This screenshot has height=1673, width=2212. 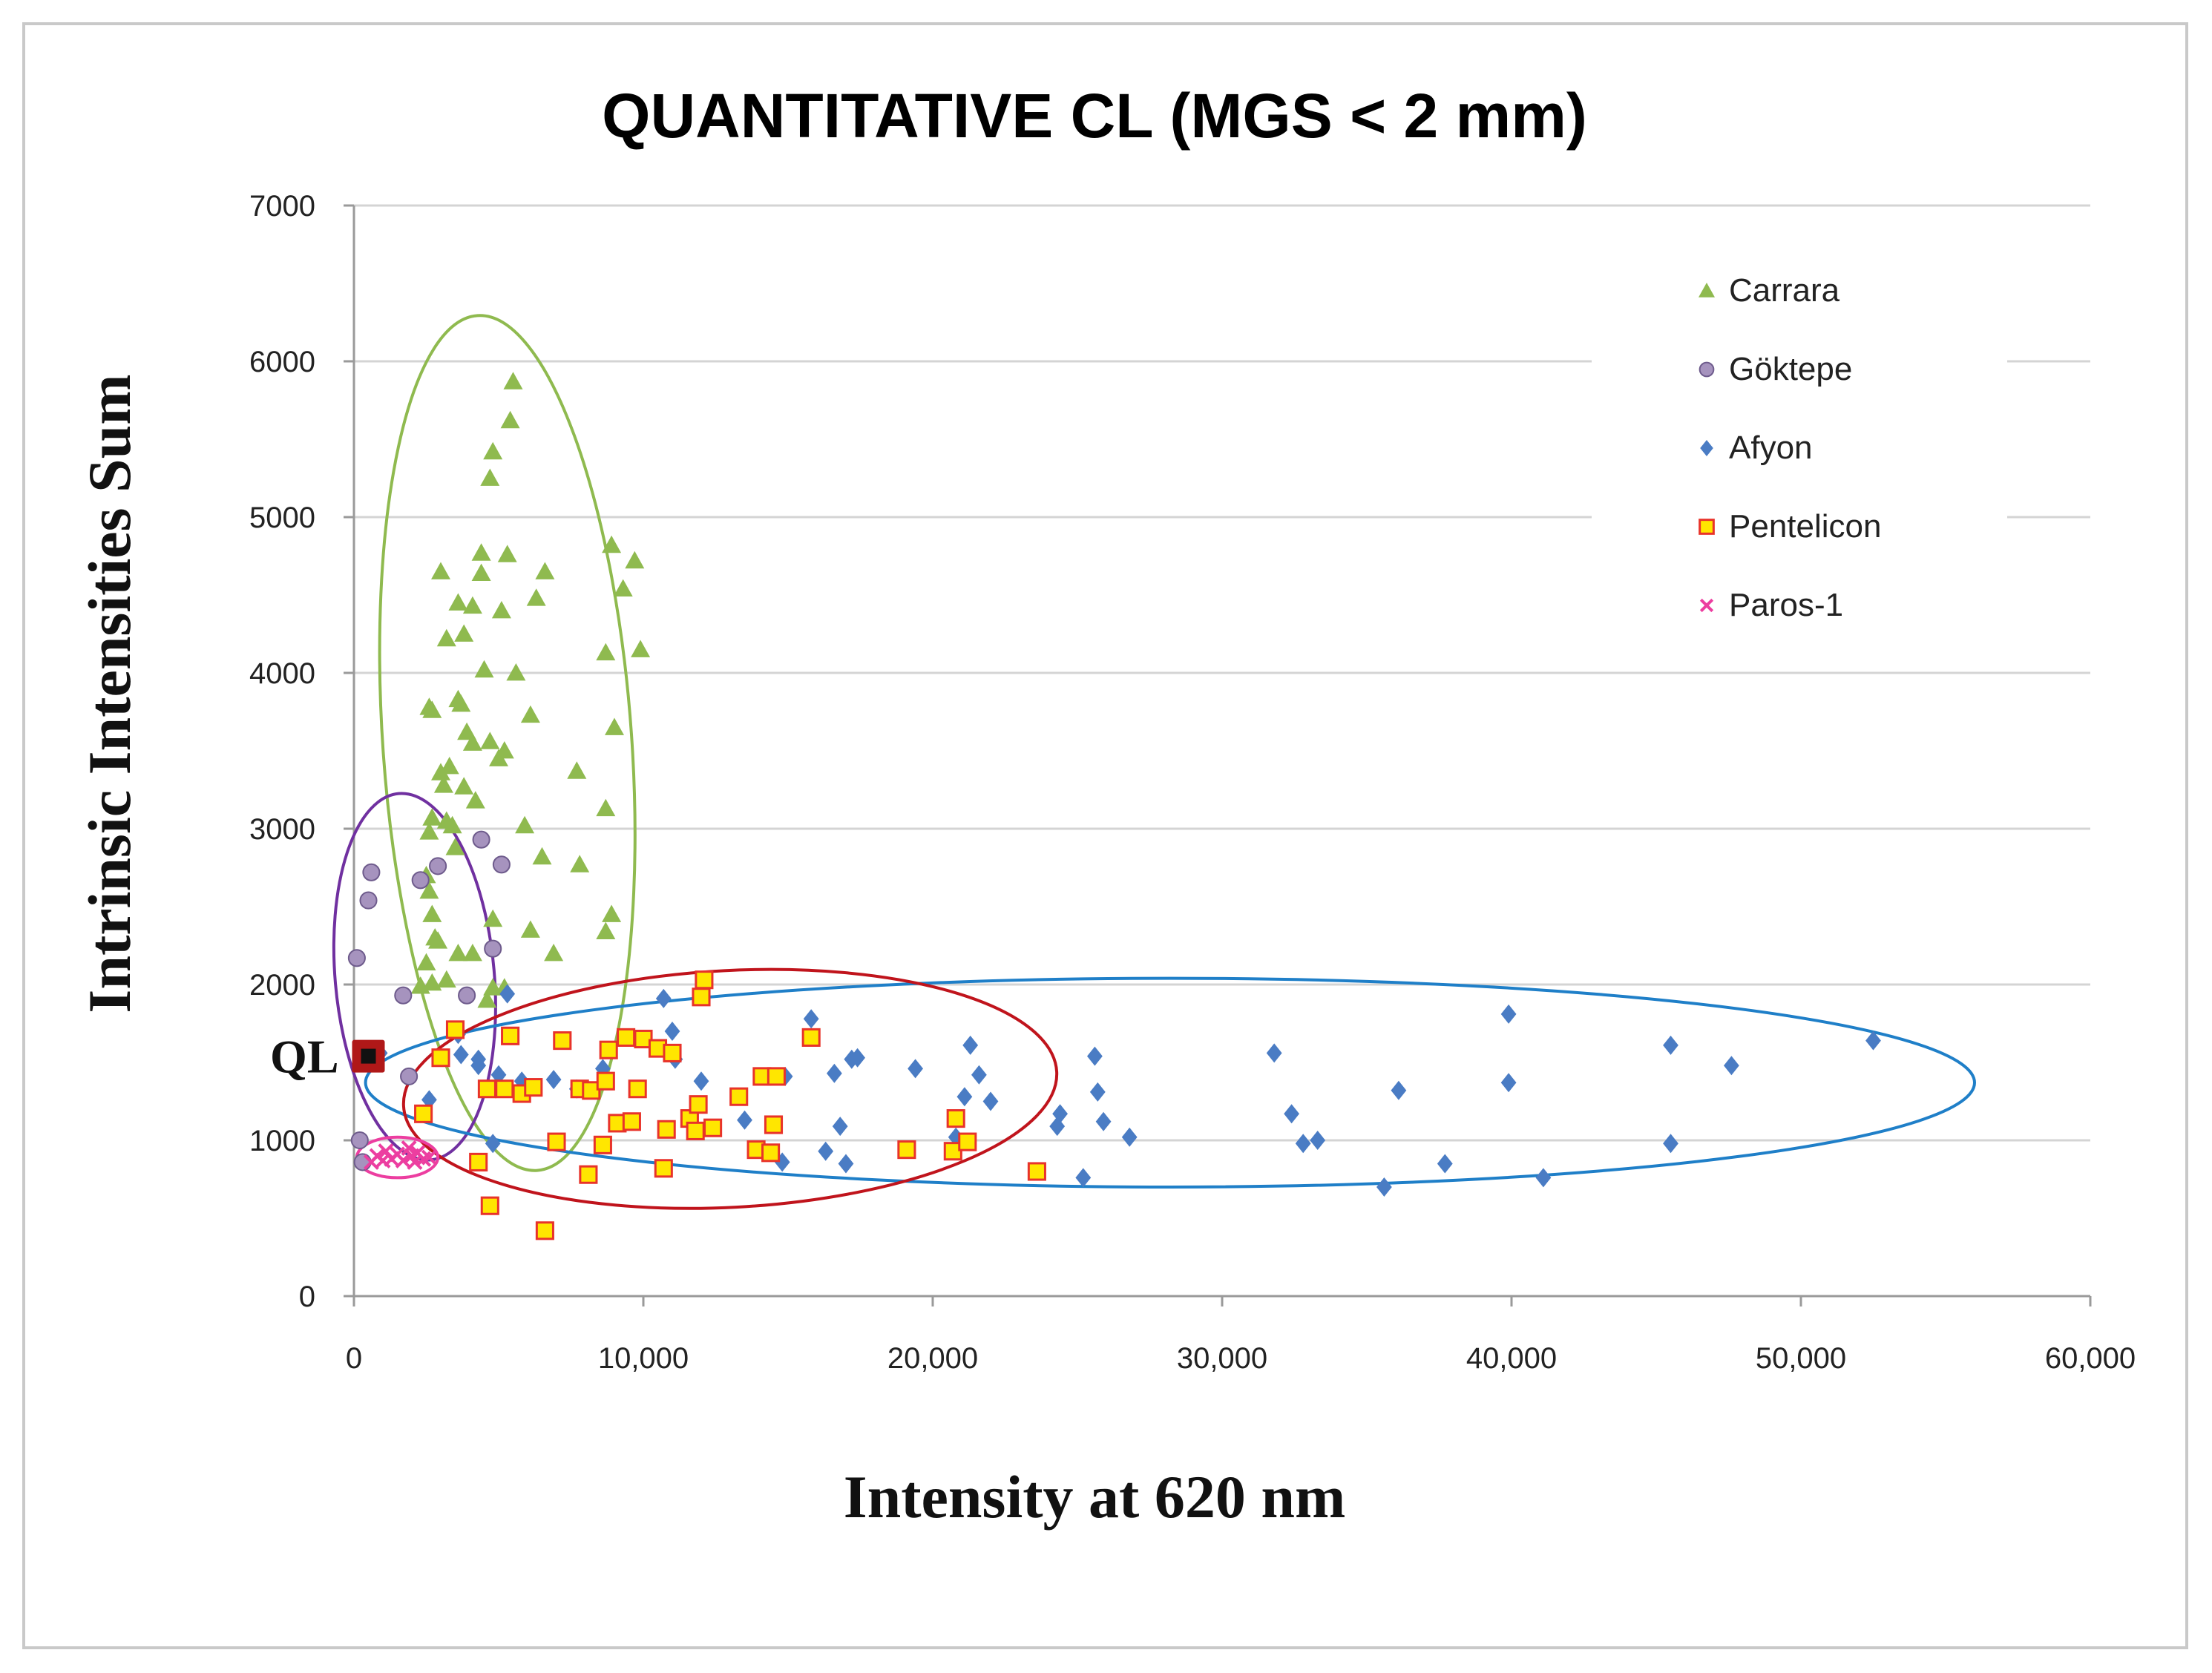 I want to click on legend-box, so click(x=1800, y=468).